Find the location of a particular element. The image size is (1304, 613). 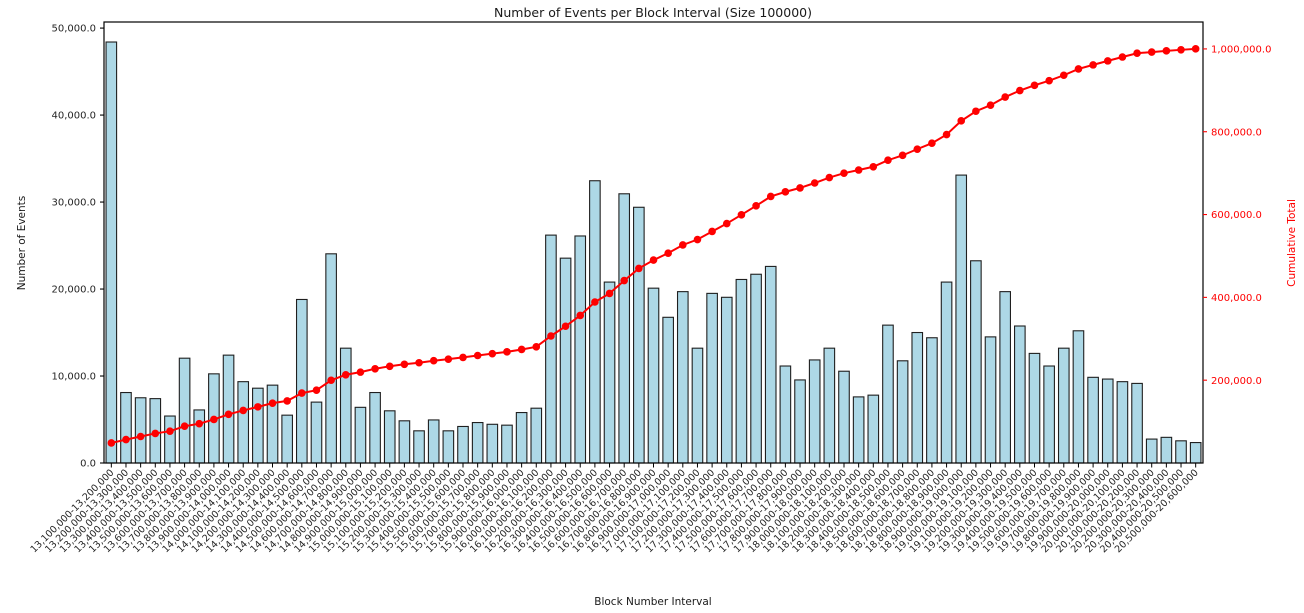

y-right-tick-label: 600,000.0 is located at coordinates (1236, 215).